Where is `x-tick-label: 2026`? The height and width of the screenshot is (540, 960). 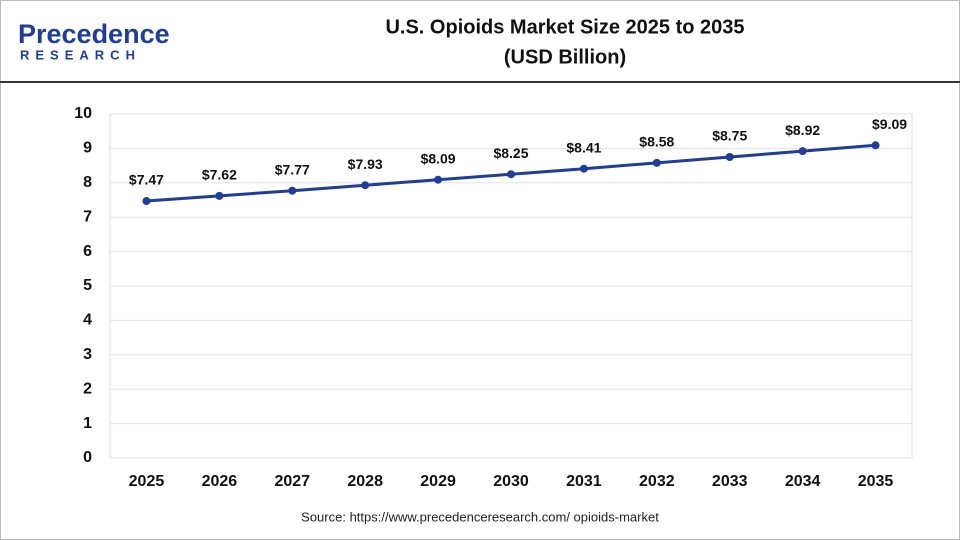
x-tick-label: 2026 is located at coordinates (220, 481).